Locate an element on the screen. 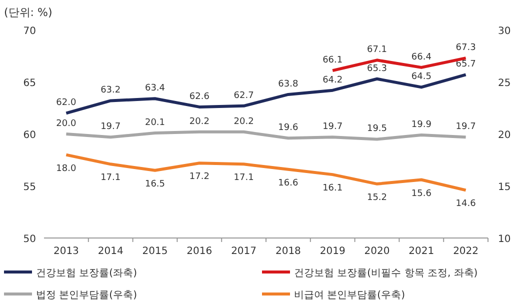  y-tick-label: 50 is located at coordinates (29, 239).